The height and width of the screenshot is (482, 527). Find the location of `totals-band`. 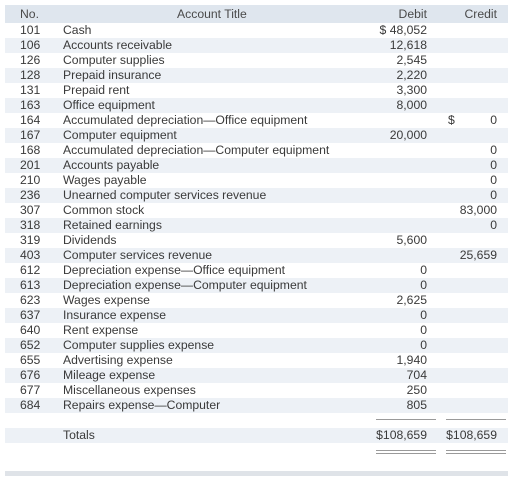

totals-band is located at coordinates (256, 435).